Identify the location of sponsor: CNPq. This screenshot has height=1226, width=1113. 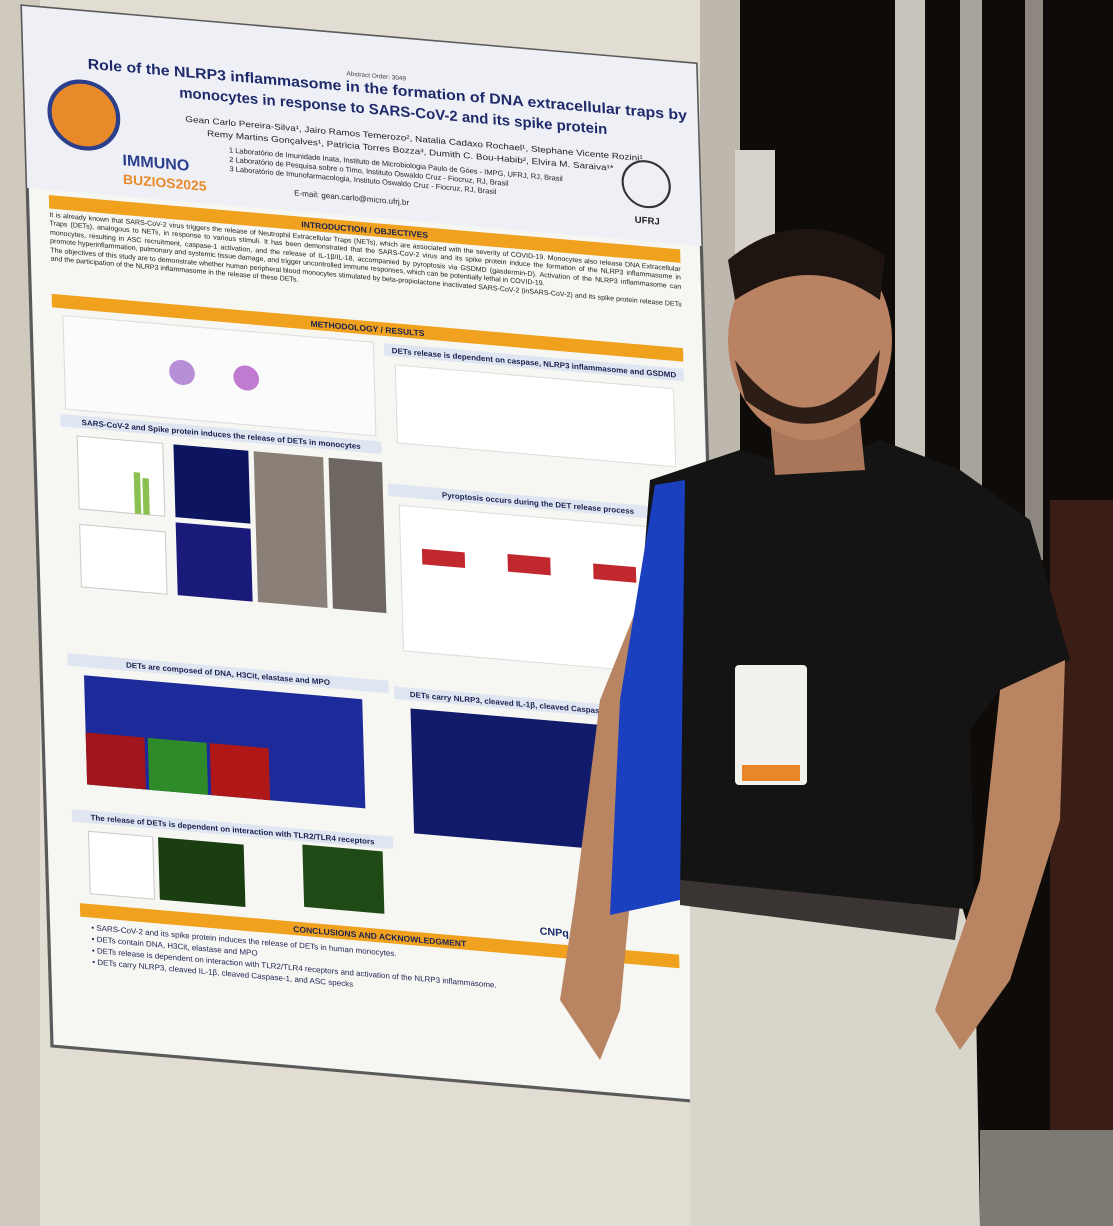
(554, 933).